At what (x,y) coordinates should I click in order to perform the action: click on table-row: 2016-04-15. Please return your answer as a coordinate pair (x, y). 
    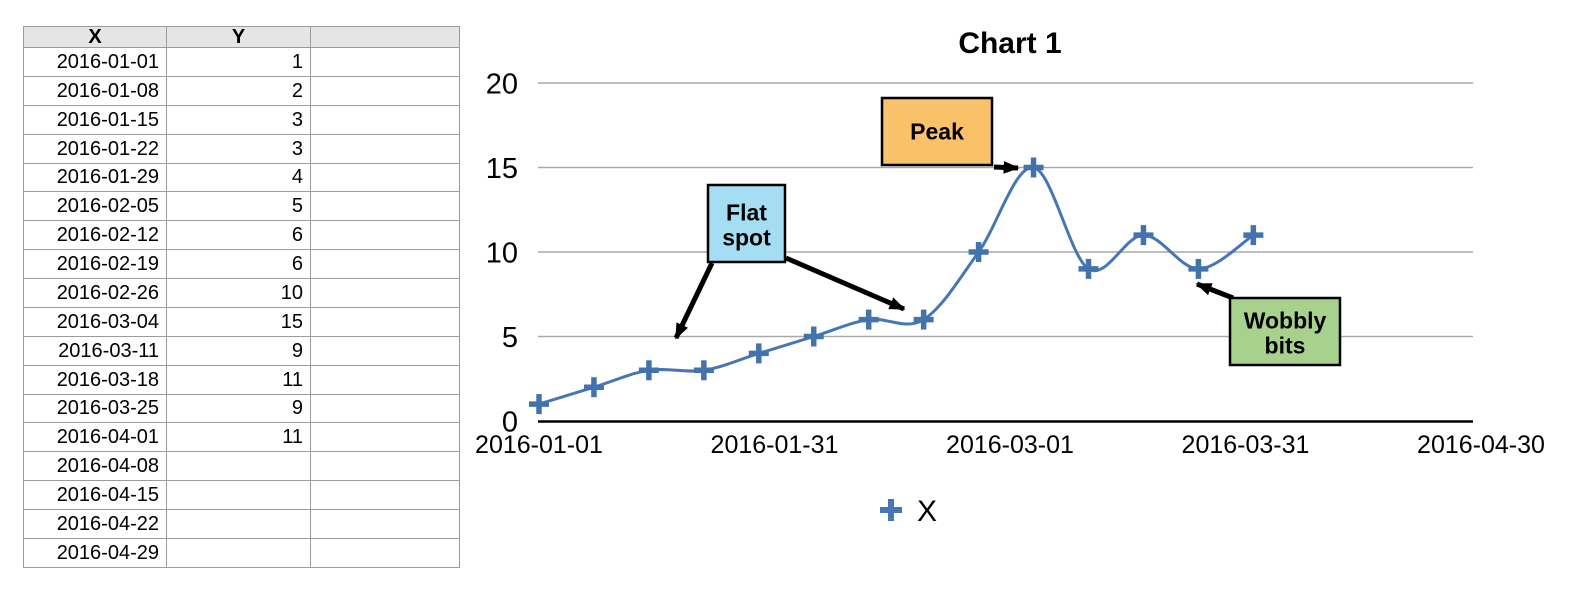
    Looking at the image, I should click on (241, 495).